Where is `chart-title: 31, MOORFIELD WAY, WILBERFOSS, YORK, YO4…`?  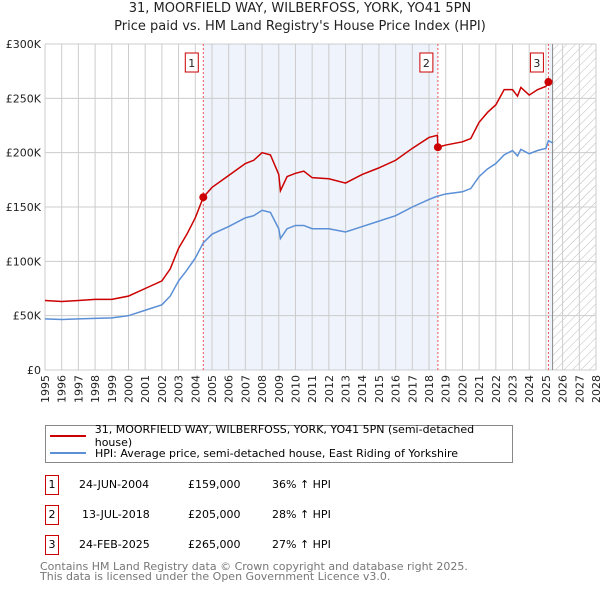 chart-title: 31, MOORFIELD WAY, WILBERFOSS, YORK, YO4… is located at coordinates (300, 8).